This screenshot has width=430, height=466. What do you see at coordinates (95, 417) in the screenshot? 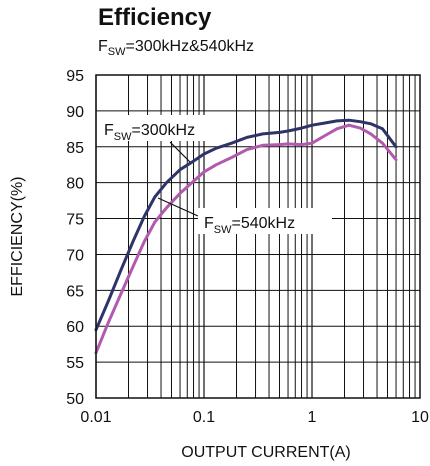
I see `x-tick-label: 0.01` at bounding box center [95, 417].